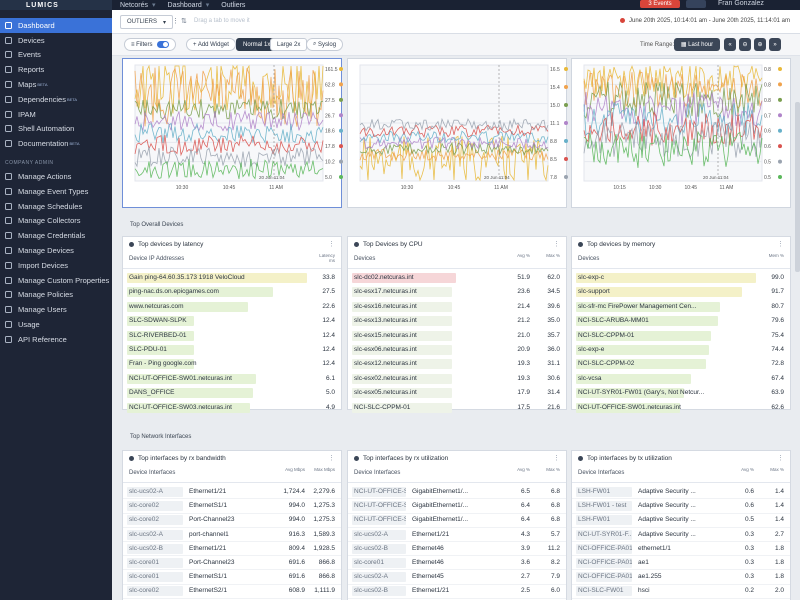  I want to click on table-row: slc-core01 EthernetS1/1 691.6 866.8, so click(232, 577).